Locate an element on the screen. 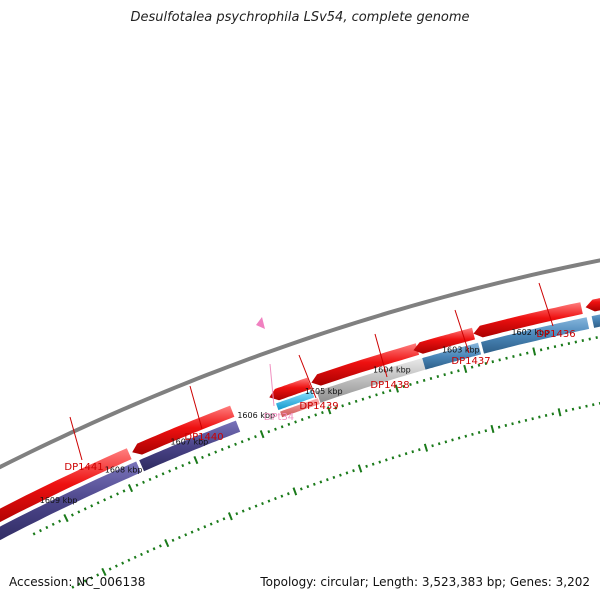  accession-text: Accession: NC_006138 is located at coordinates (77, 582).